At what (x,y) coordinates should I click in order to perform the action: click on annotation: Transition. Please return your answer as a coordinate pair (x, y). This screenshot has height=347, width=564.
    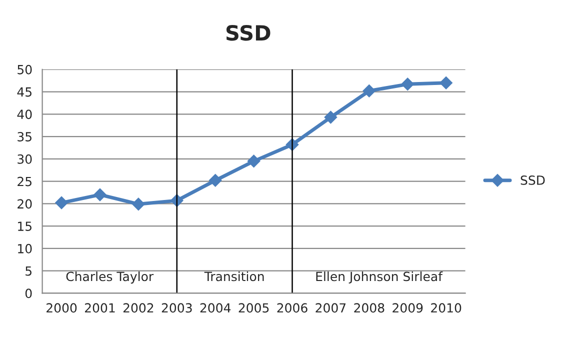
    Looking at the image, I should click on (234, 277).